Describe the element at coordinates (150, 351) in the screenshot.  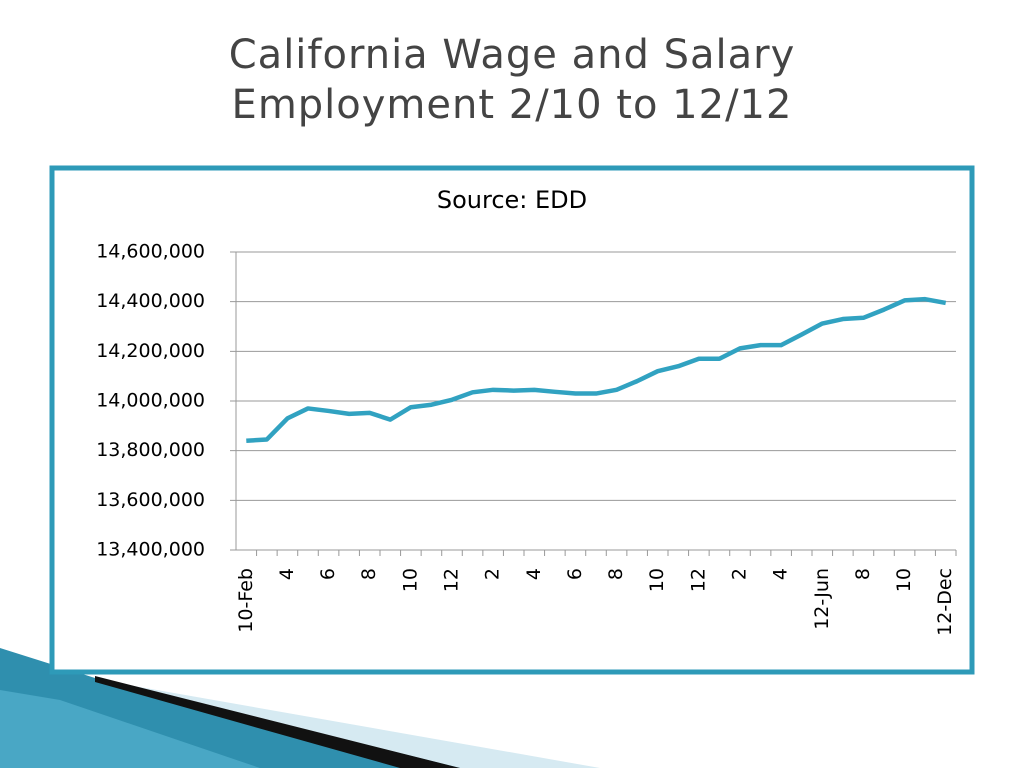
I see `y-tick-label: 14,200,000` at that location.